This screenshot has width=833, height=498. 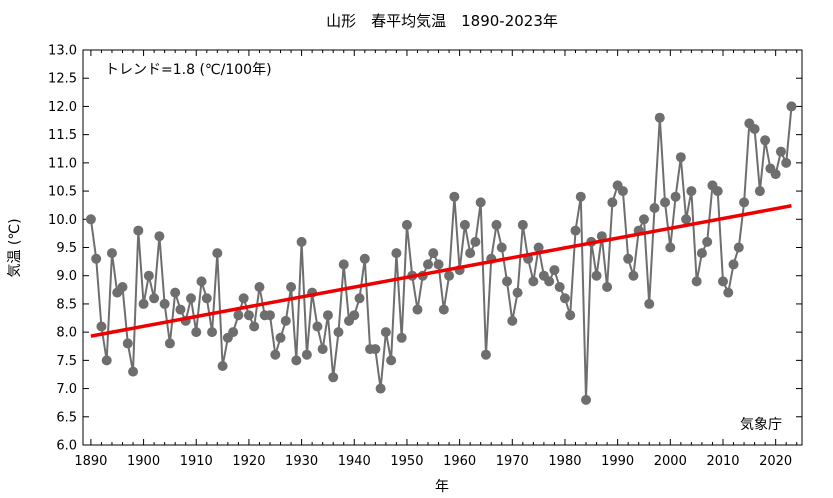 I want to click on y-tick-label: 11.5, so click(x=62, y=135).